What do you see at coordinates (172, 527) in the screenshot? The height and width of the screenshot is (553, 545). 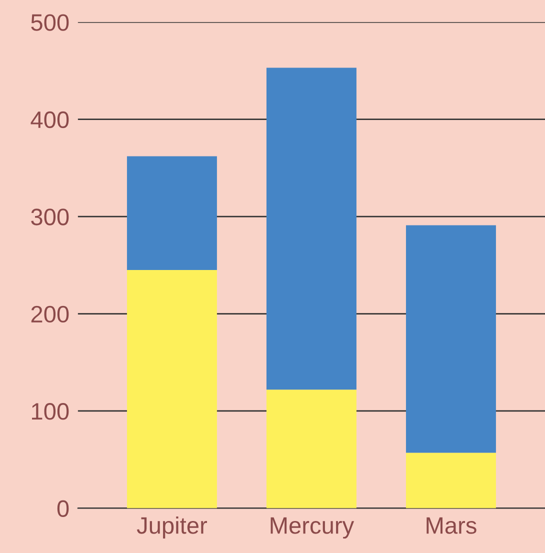 I see `x-tick-label: Jupiter` at bounding box center [172, 527].